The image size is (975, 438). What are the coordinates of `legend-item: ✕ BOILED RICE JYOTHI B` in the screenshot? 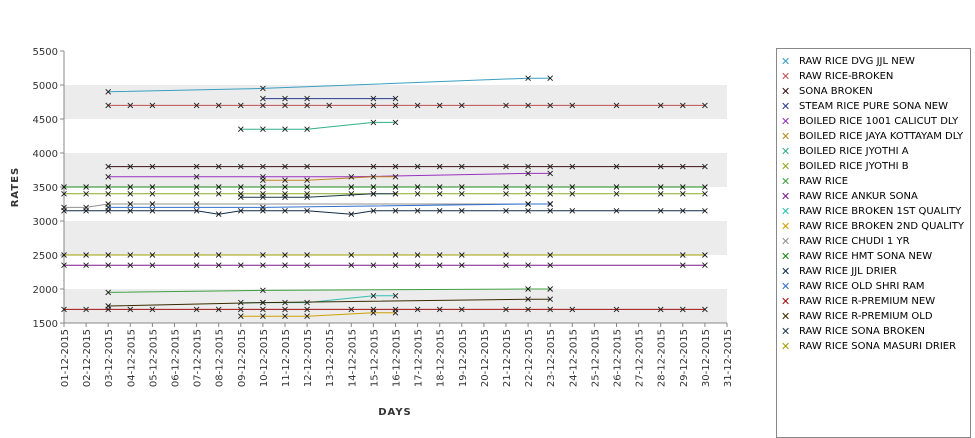 It's located at (873, 166).